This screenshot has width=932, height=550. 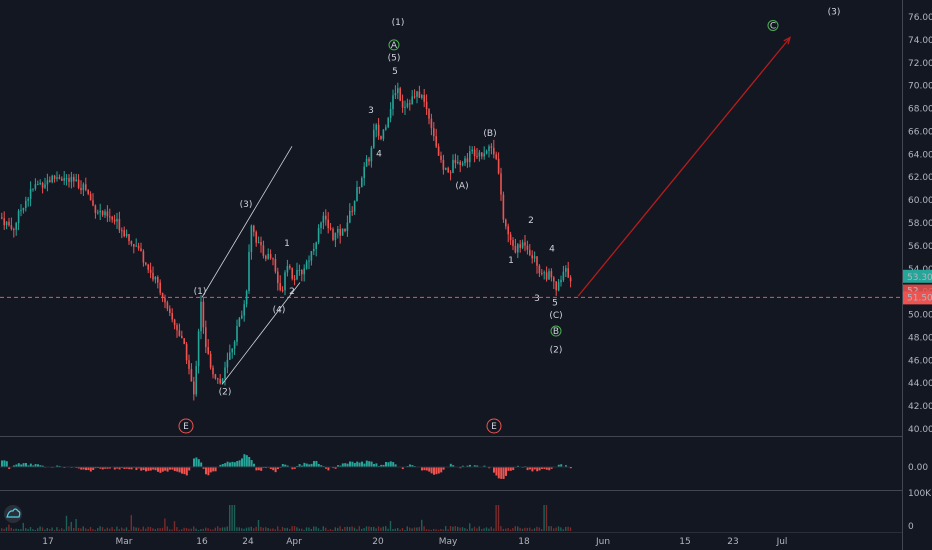 I want to click on wave-label: (4), so click(x=279, y=310).